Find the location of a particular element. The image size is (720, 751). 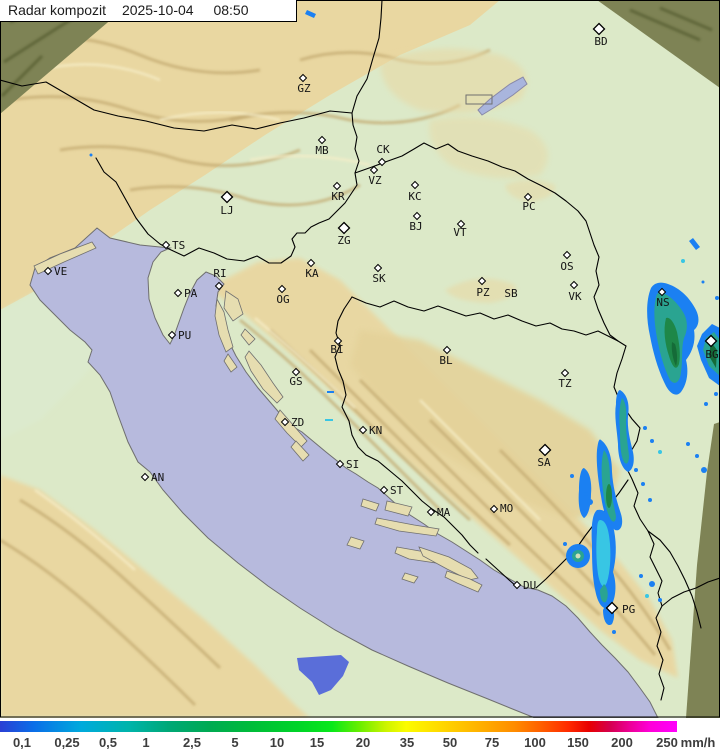

hills-bakony is located at coordinates (453, 81).